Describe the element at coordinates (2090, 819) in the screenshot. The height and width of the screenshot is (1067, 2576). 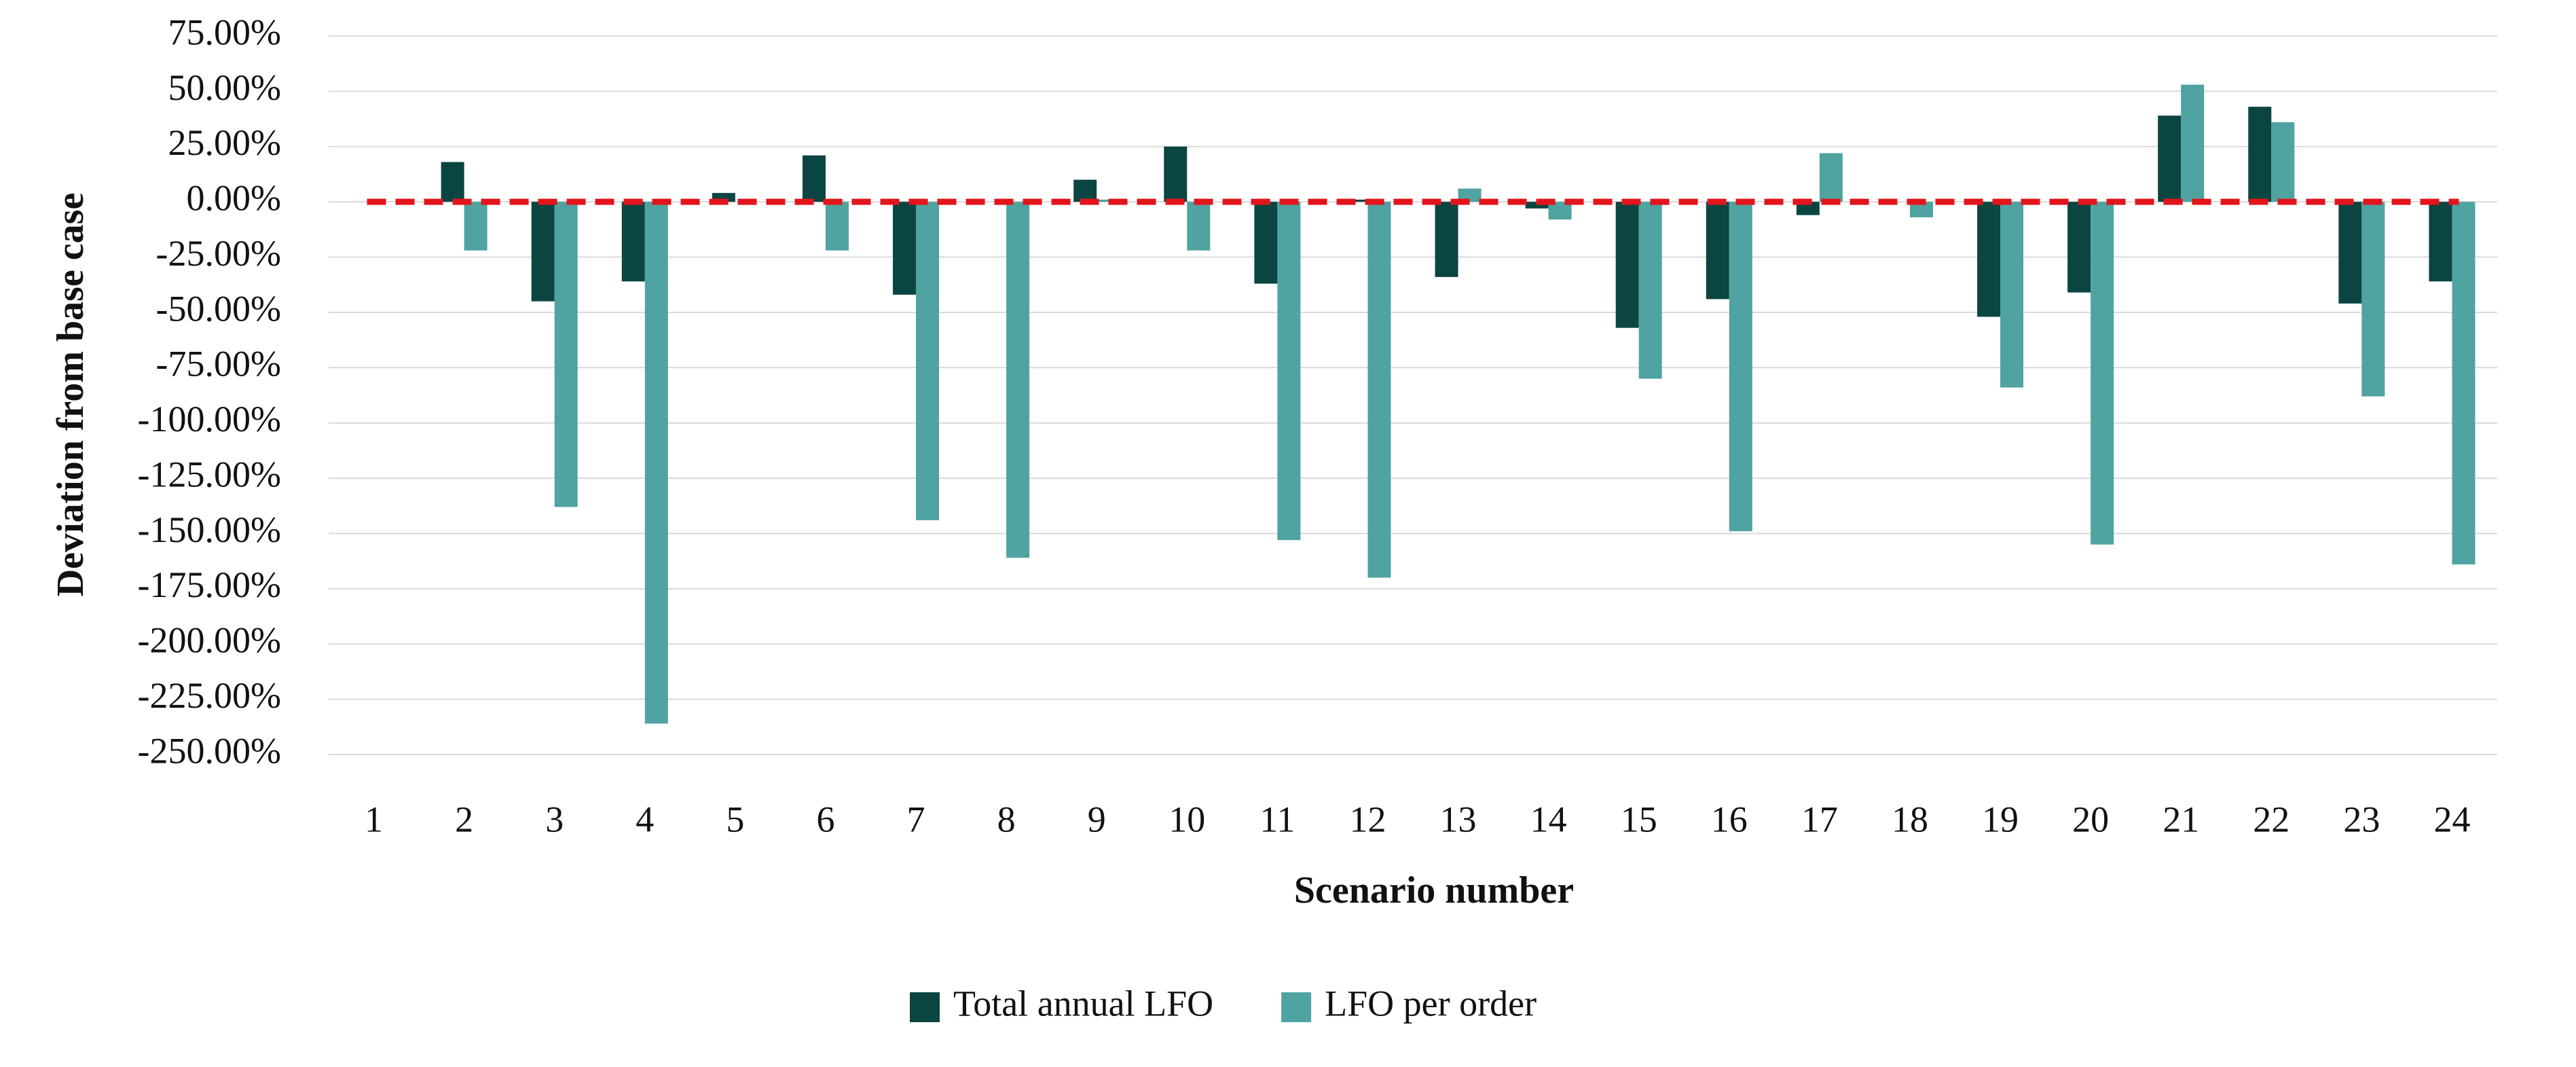
I see `x-tick-label: 20` at that location.